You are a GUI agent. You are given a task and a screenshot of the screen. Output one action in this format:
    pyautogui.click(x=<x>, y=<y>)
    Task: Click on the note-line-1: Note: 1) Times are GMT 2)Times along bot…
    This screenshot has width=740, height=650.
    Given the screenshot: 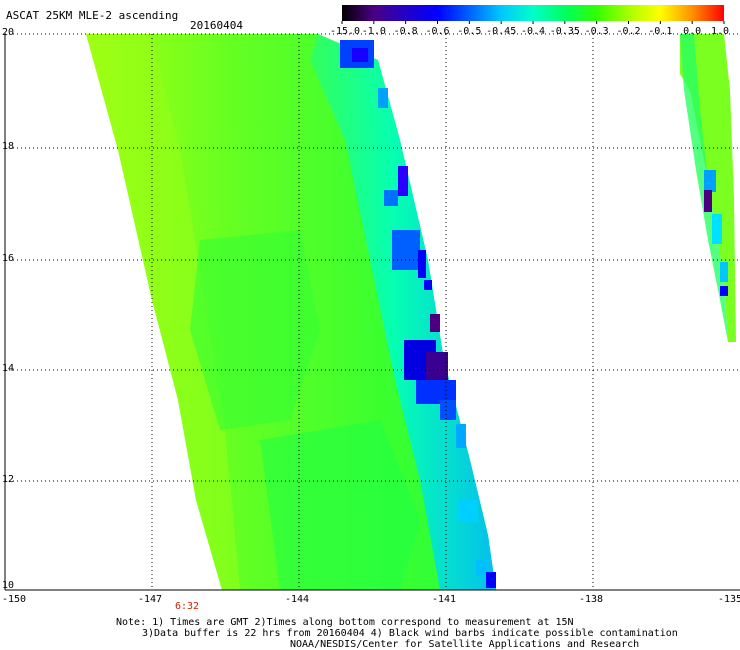 What is the action you would take?
    pyautogui.click(x=345, y=622)
    